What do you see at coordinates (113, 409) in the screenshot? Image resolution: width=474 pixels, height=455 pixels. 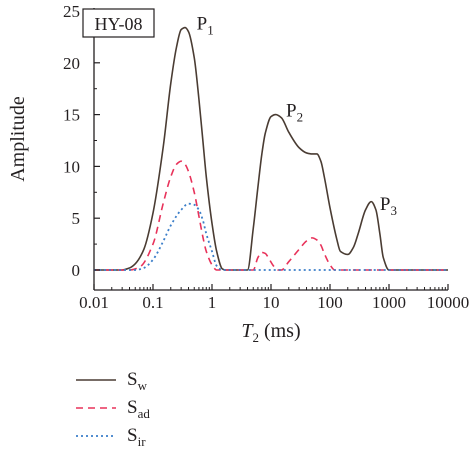 I see `legend: Sw Sad Sir` at bounding box center [113, 409].